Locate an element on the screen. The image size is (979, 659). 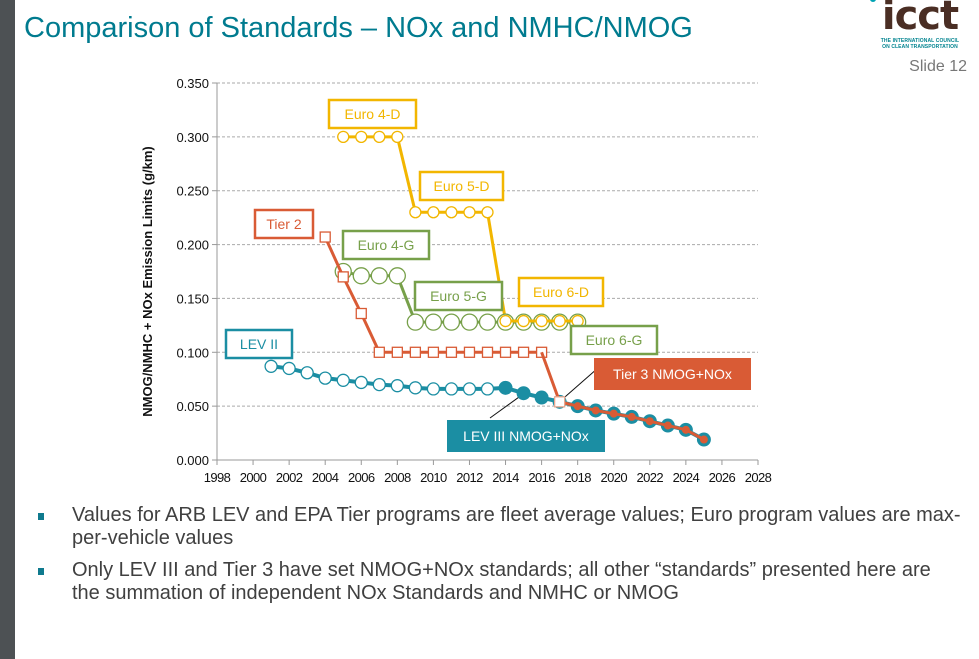
x-tick-label: 1998 is located at coordinates (217, 477).